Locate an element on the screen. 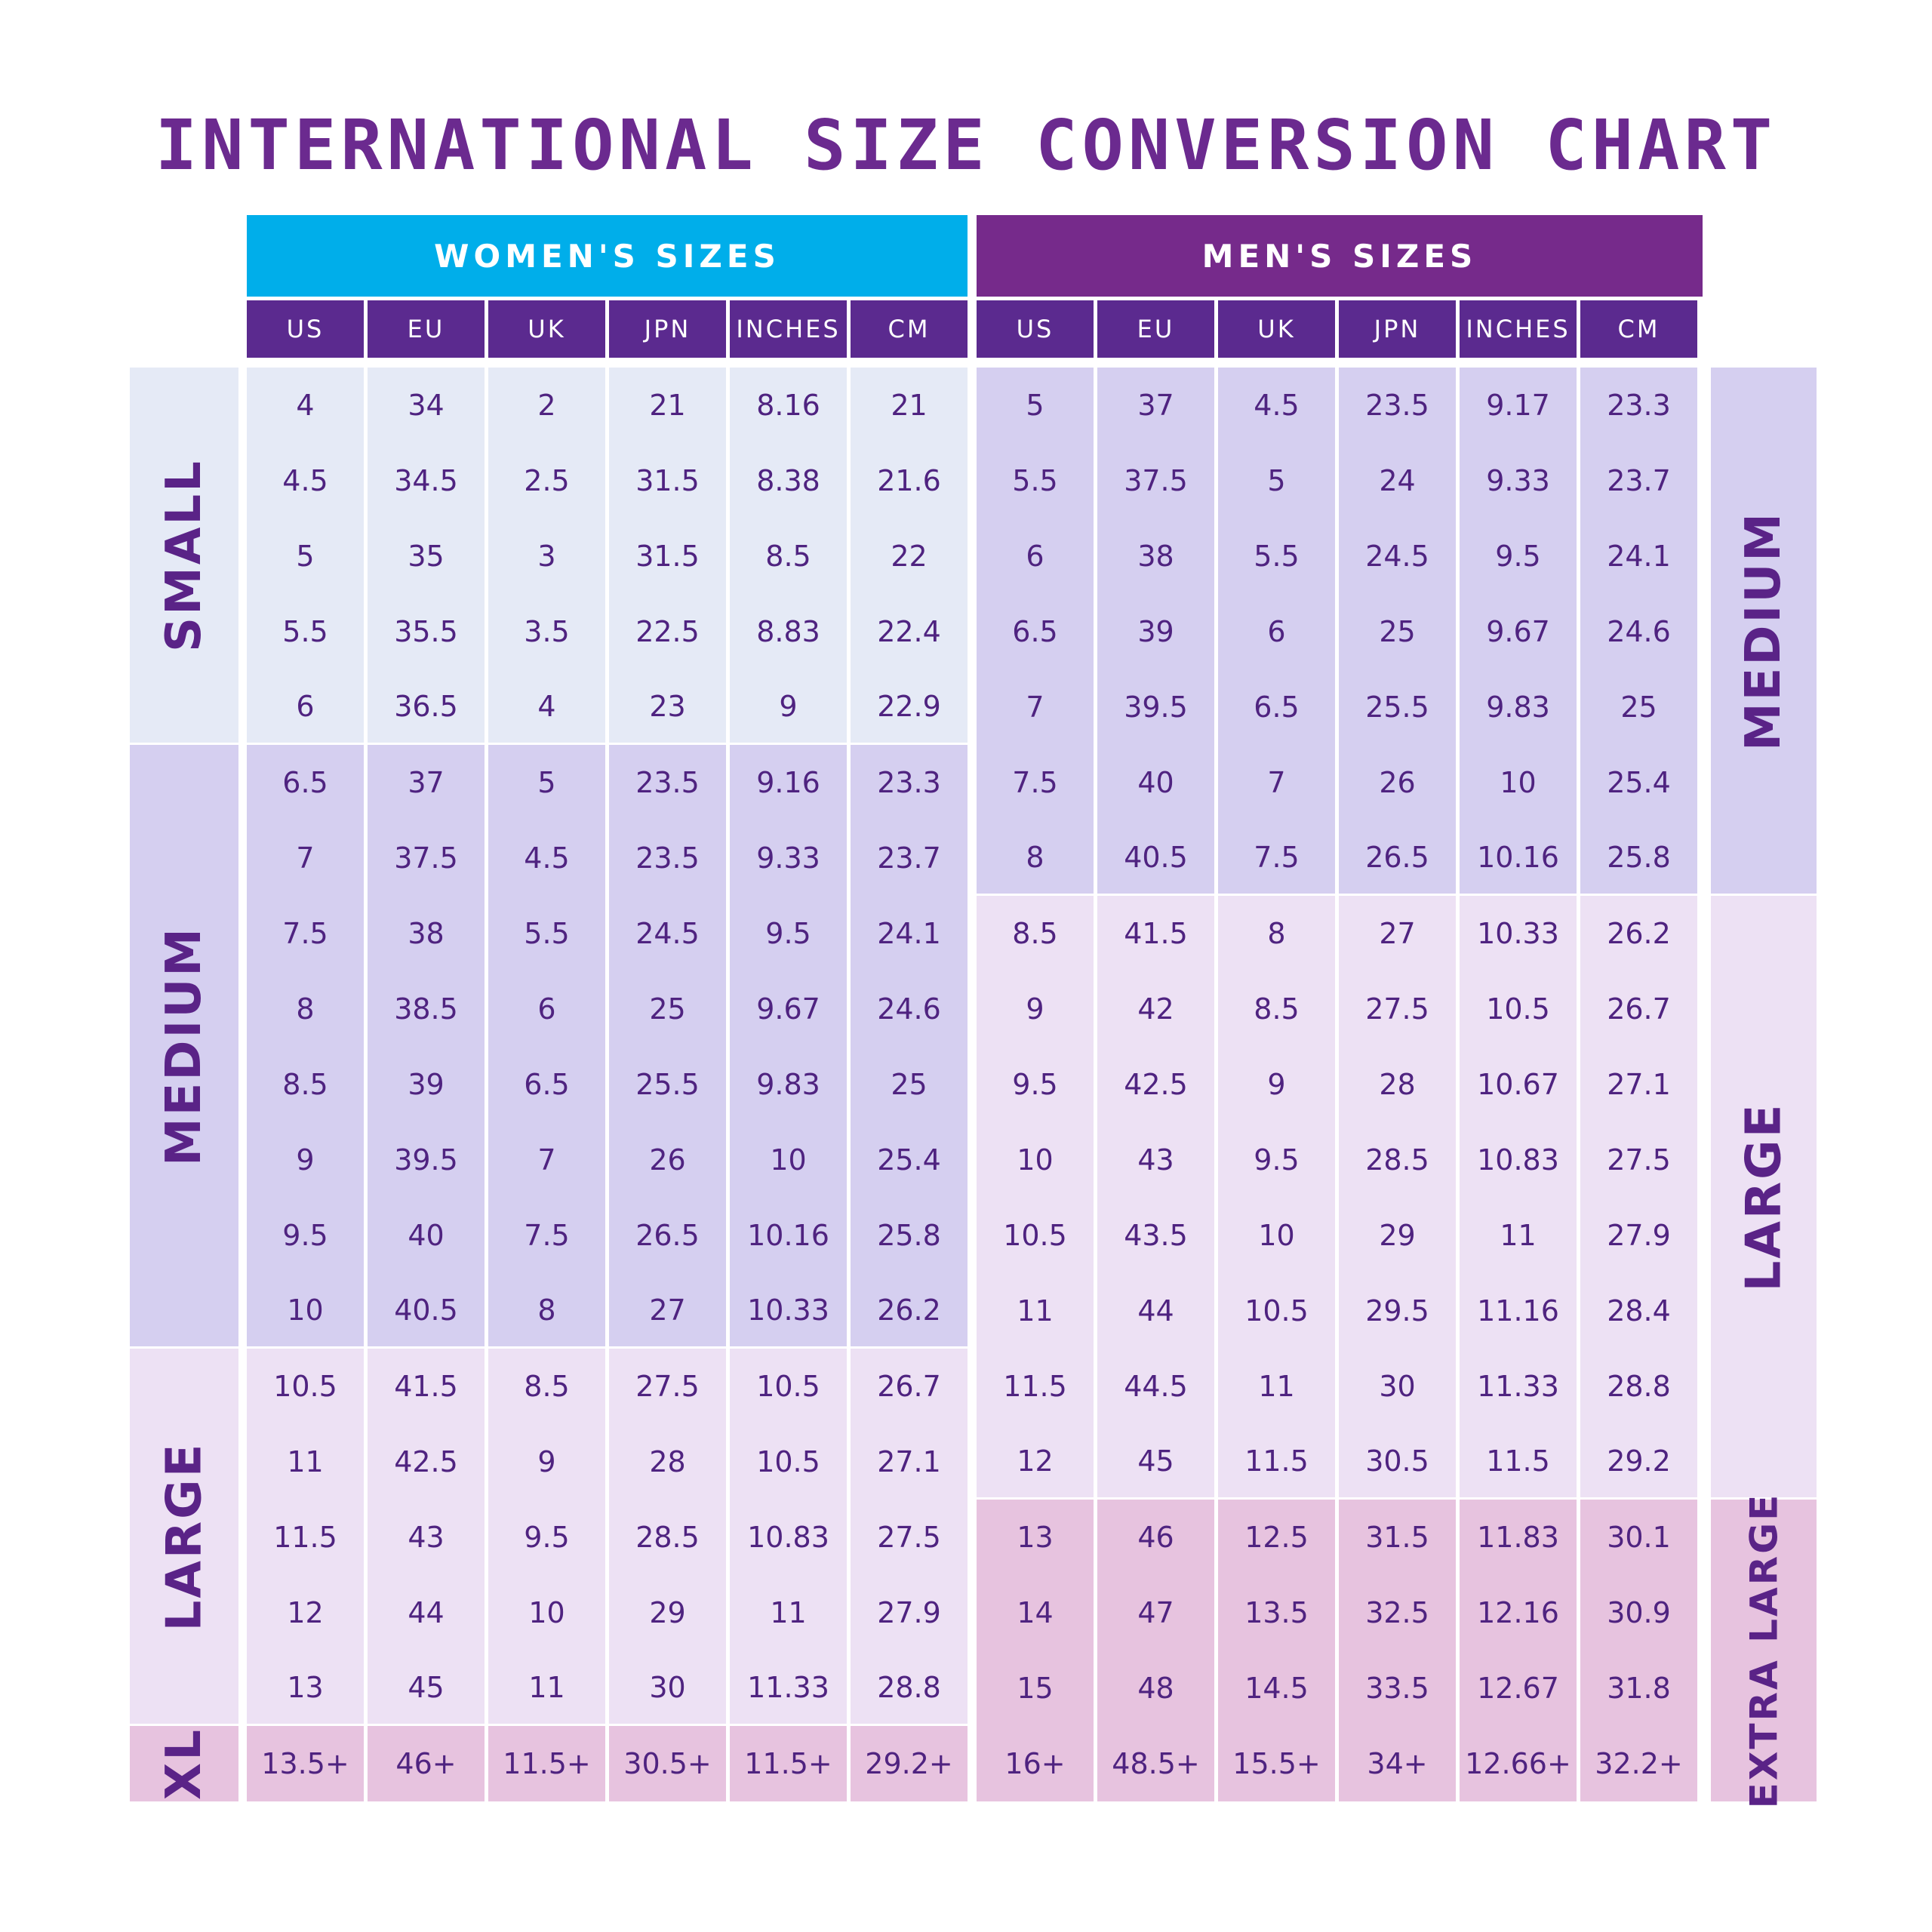 This screenshot has width=1932, height=1932. men-cell-us: 6.5 is located at coordinates (1035, 631).